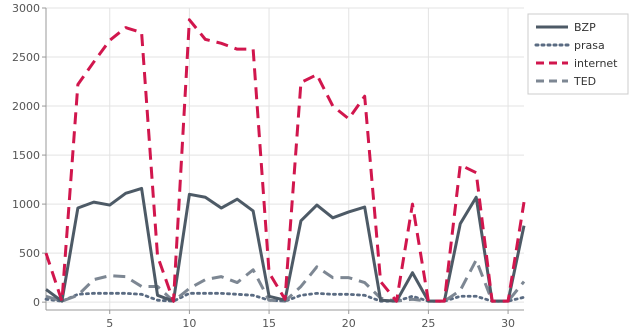  What do you see at coordinates (189, 323) in the screenshot?
I see `x-tick-label: 10` at bounding box center [189, 323].